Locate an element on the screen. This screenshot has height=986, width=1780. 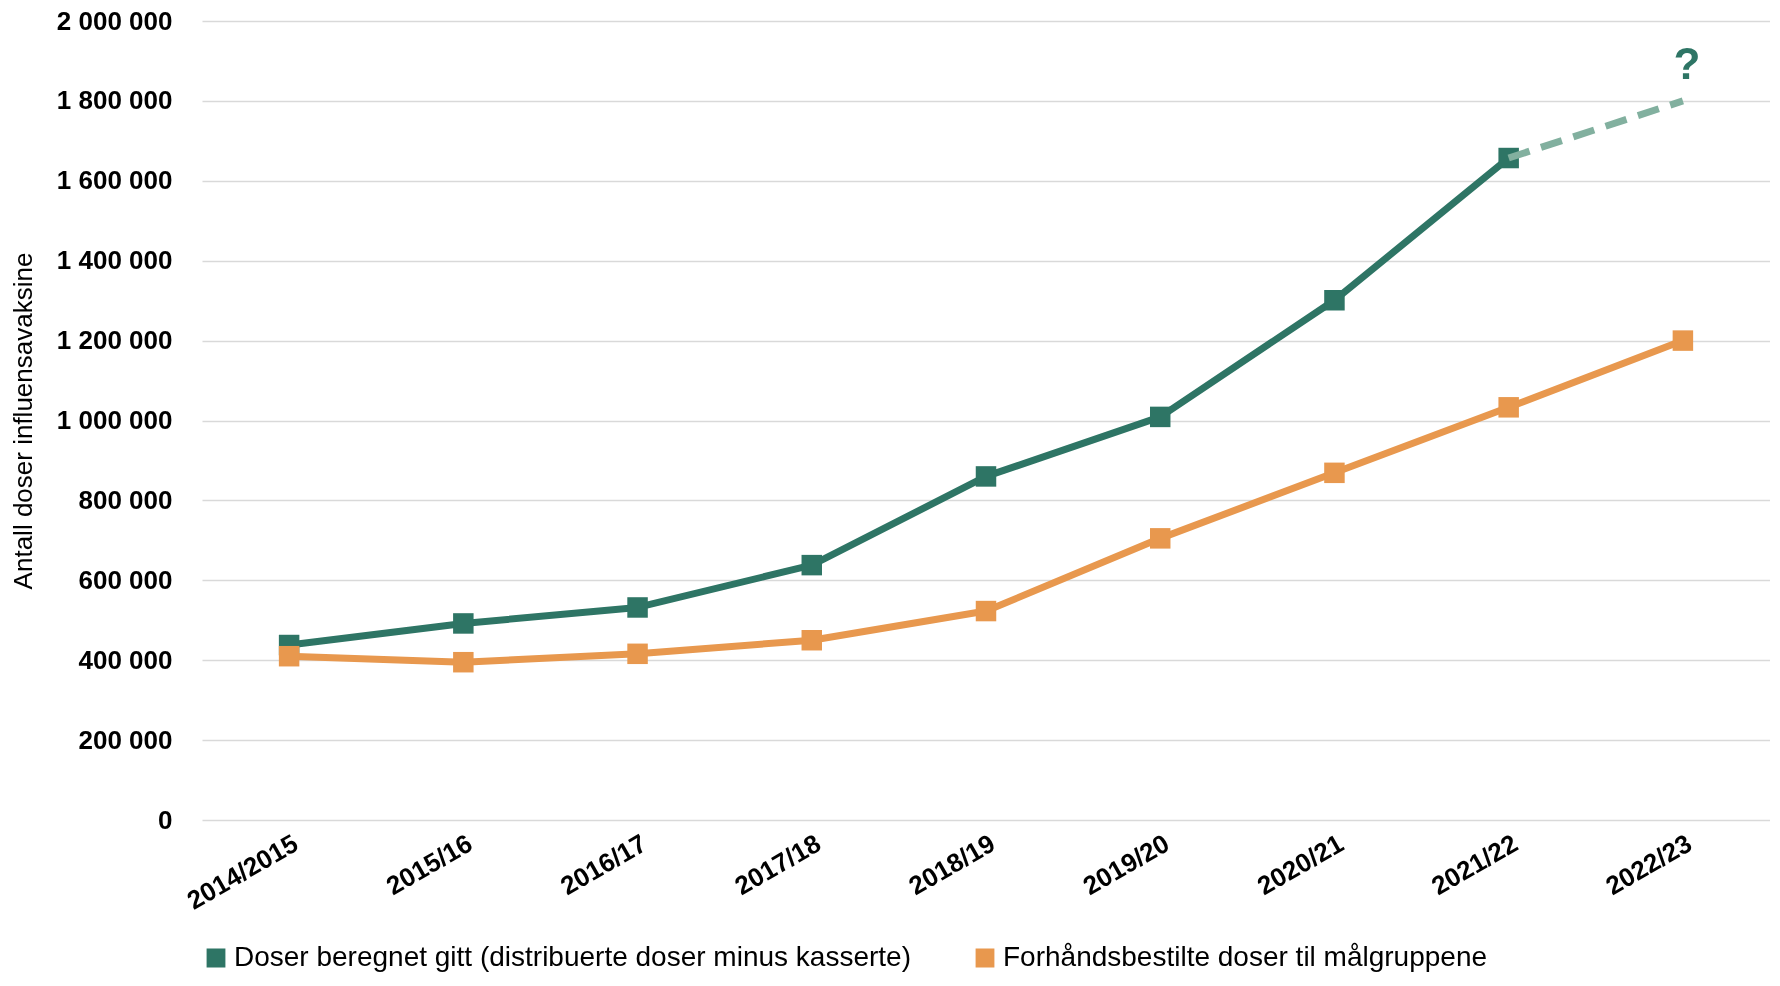
y-tick-label: 200 000 is located at coordinates (125, 739).